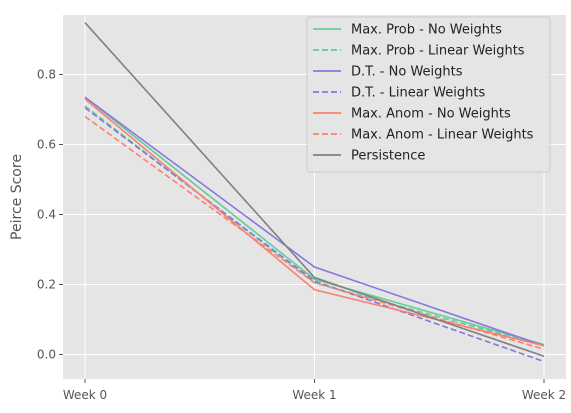 The image size is (571, 413). Describe the element at coordinates (442, 135) in the screenshot. I see `legend-label: Max. Anom - Linear Weights` at that location.